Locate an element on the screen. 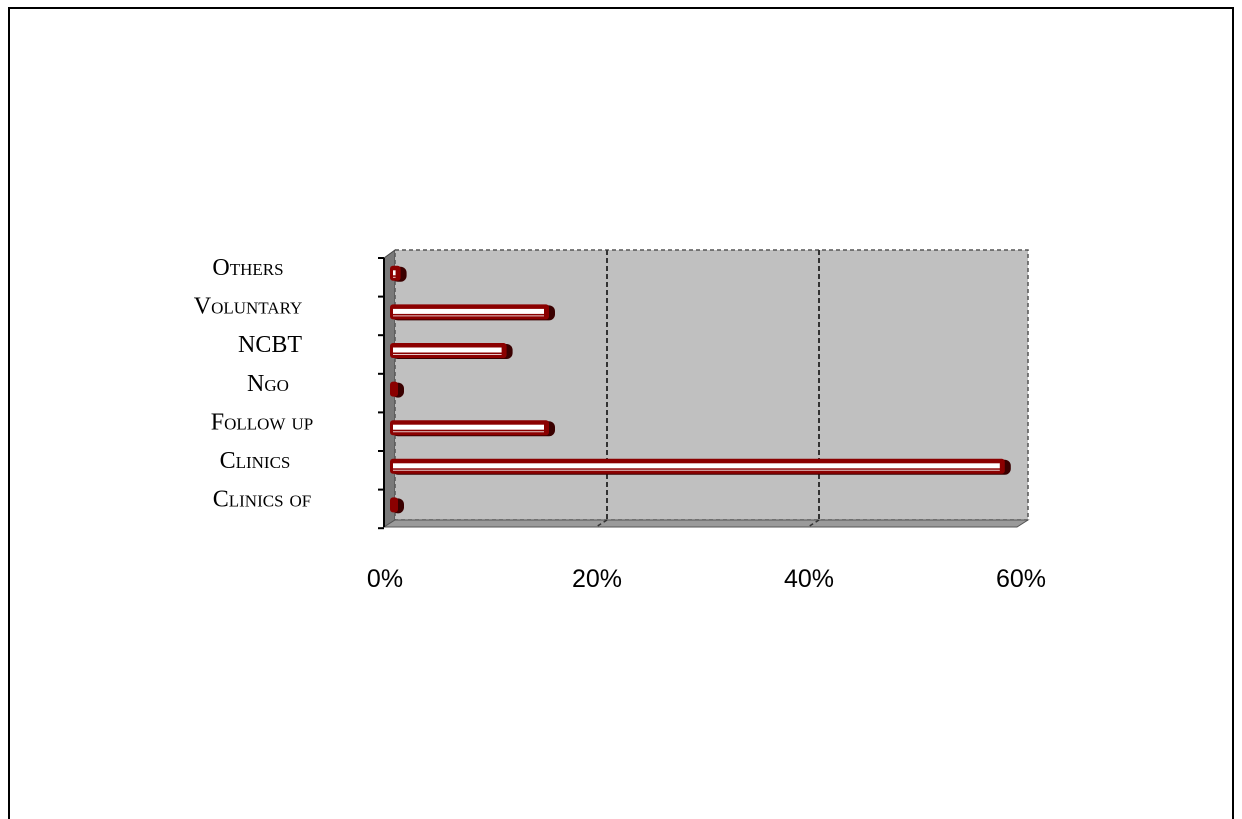 The image size is (1242, 819). category-label: Ngo is located at coordinates (268, 384).